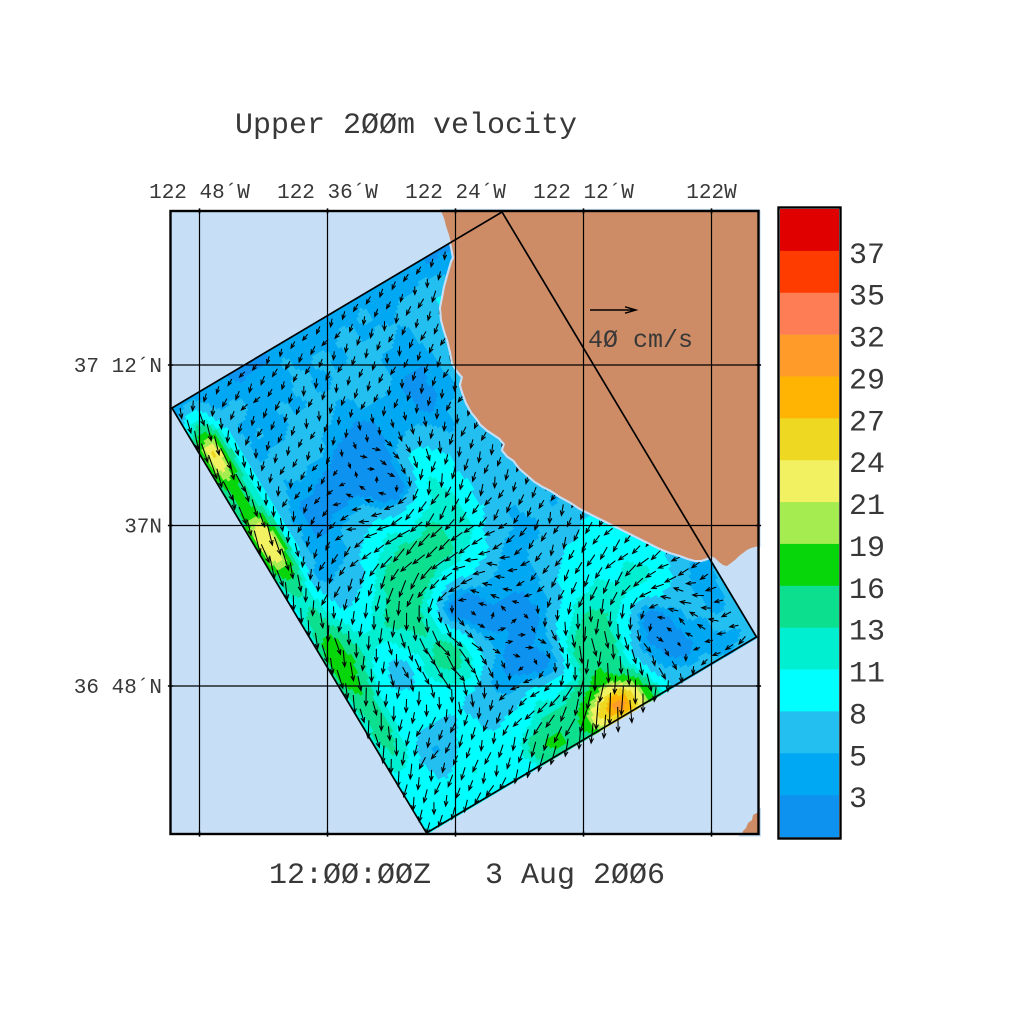 This screenshot has width=1024, height=1024. I want to click on svg-text: 32, so click(867, 340).